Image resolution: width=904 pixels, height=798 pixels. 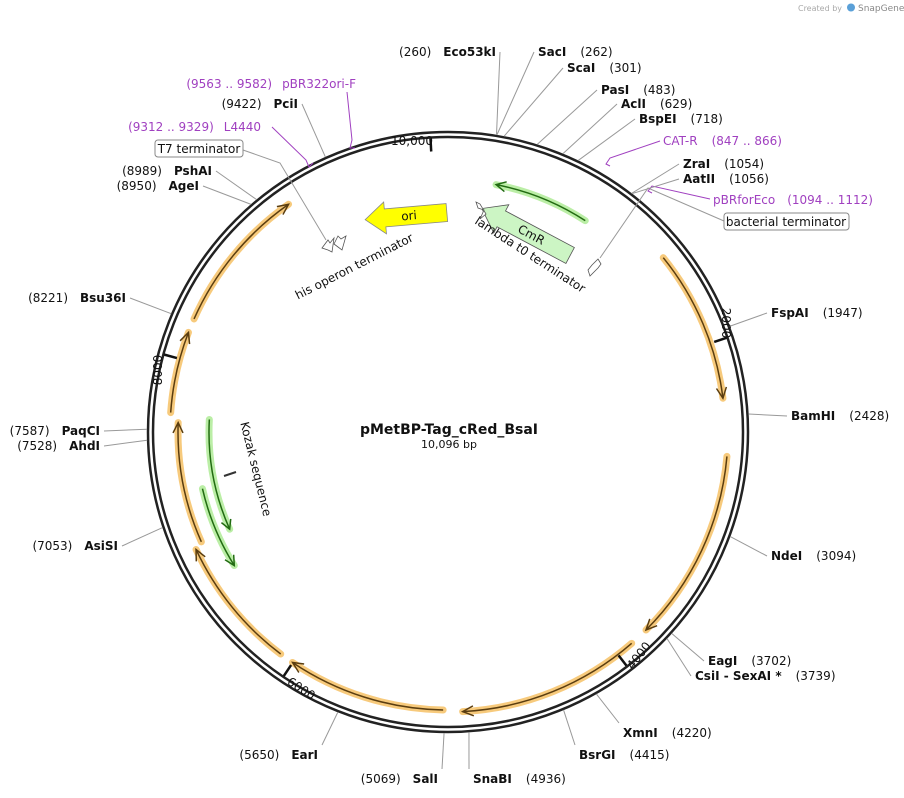 I want to click on site-position: (5650), so click(x=259, y=755).